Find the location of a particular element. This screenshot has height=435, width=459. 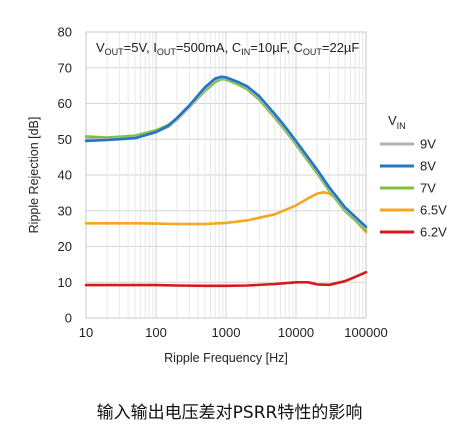

y-tick-label: 50 is located at coordinates (65, 139).